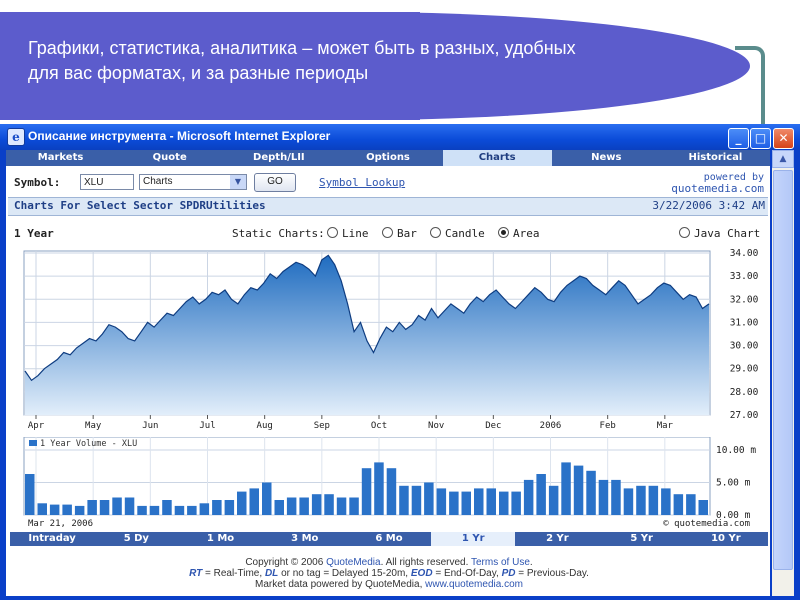 The width and height of the screenshot is (800, 600). What do you see at coordinates (279, 157) in the screenshot?
I see `nav-tab-depth: Depth/LII` at bounding box center [279, 157].